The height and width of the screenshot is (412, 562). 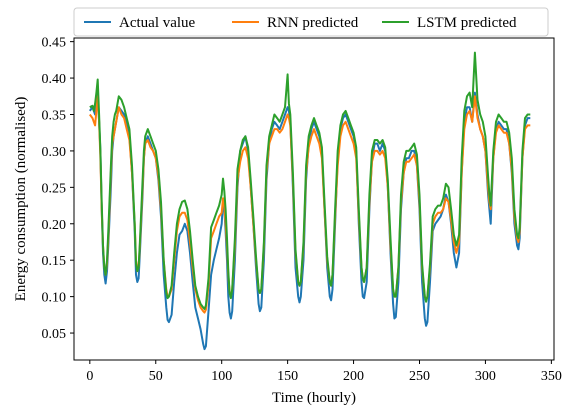 I want to click on y-tick-label: 0.45, so click(x=54, y=43).